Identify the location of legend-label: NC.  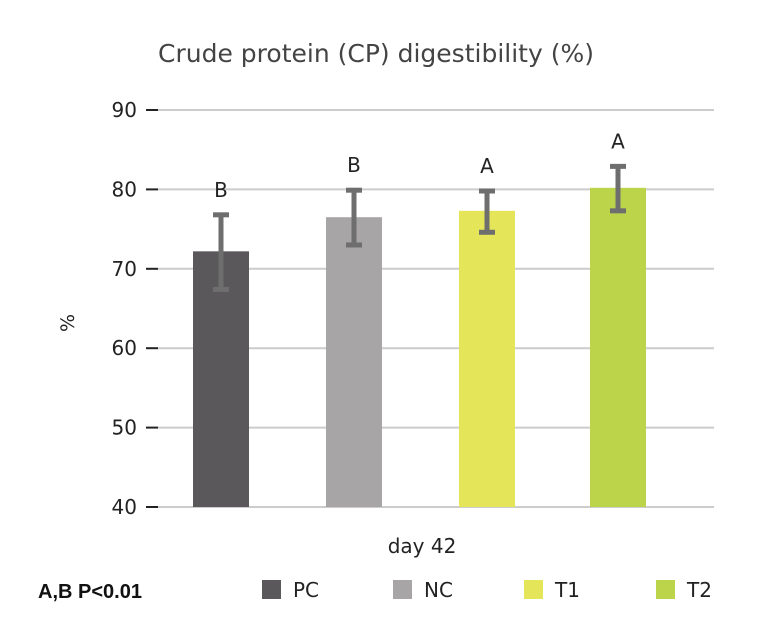
(438, 590).